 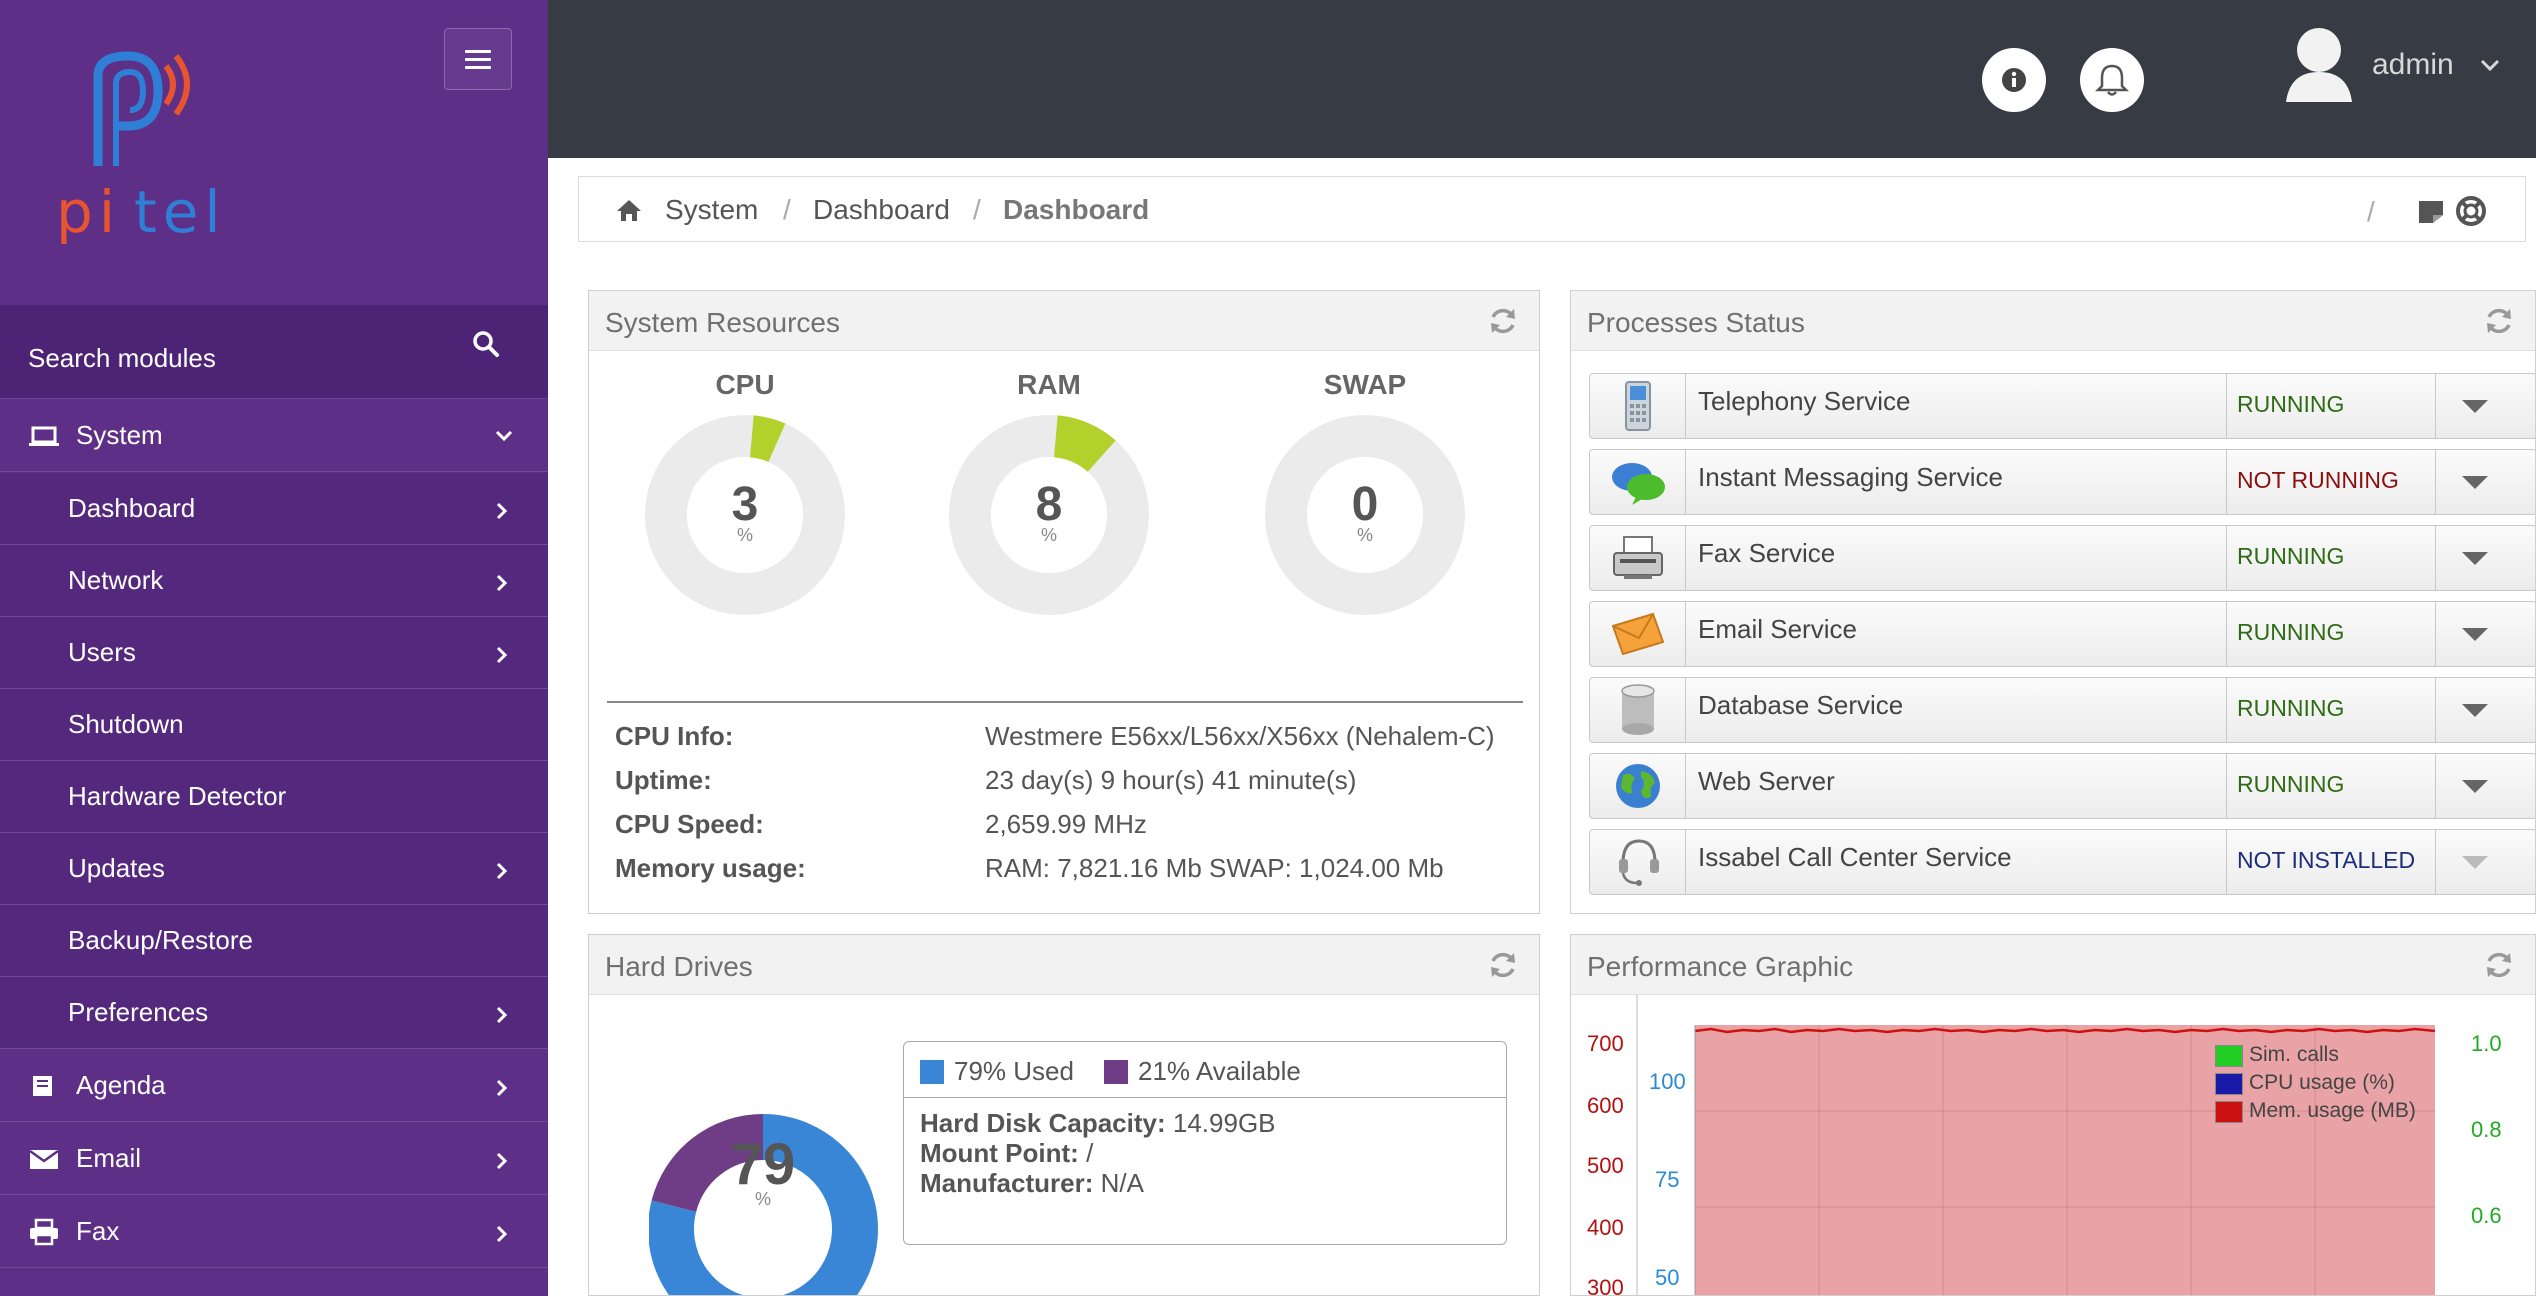 What do you see at coordinates (999, 1153) in the screenshot?
I see `disk-mount-label: Mount Point:` at bounding box center [999, 1153].